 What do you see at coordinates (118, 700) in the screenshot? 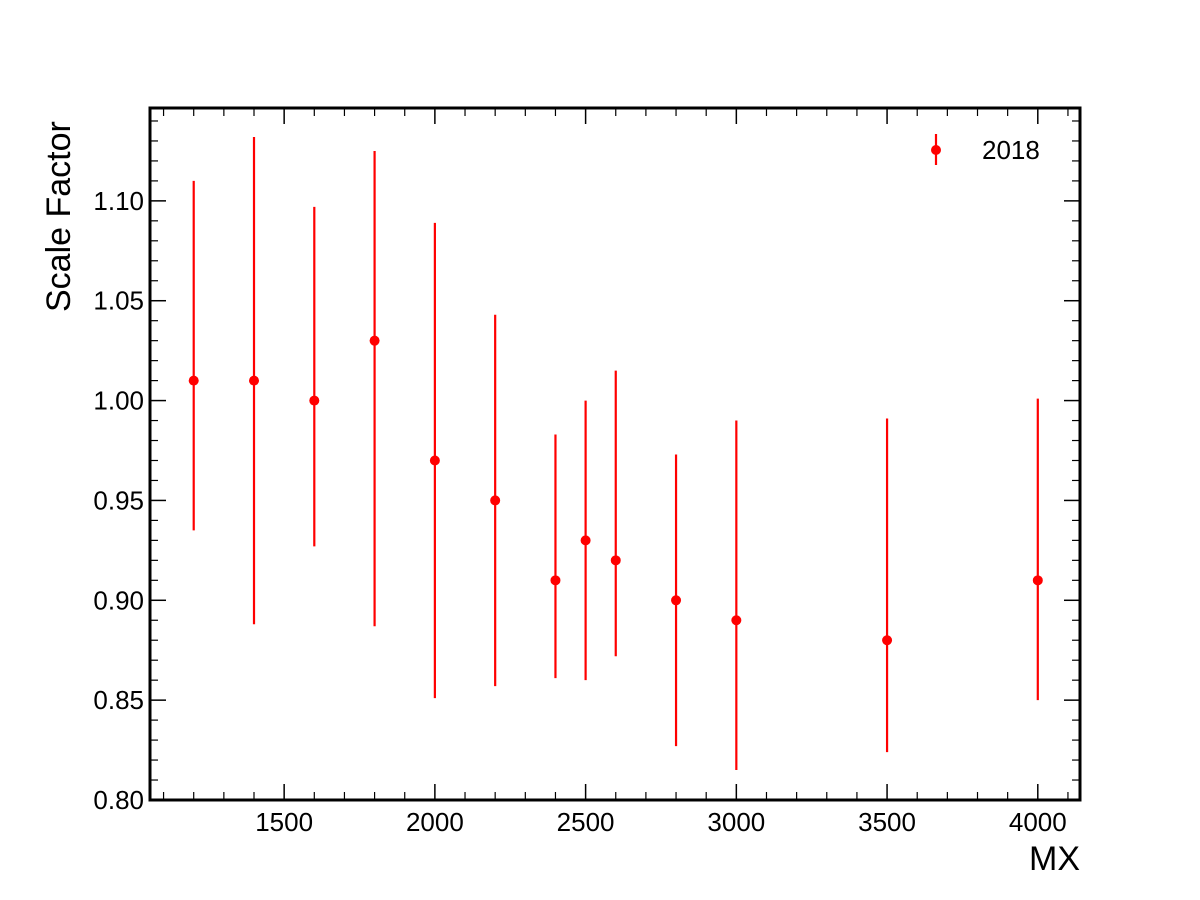
I see `y-tick-label: 0.85` at bounding box center [118, 700].